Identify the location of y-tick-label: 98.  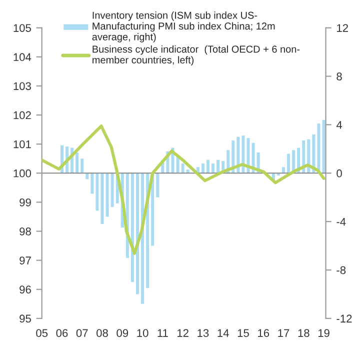
(25, 232).